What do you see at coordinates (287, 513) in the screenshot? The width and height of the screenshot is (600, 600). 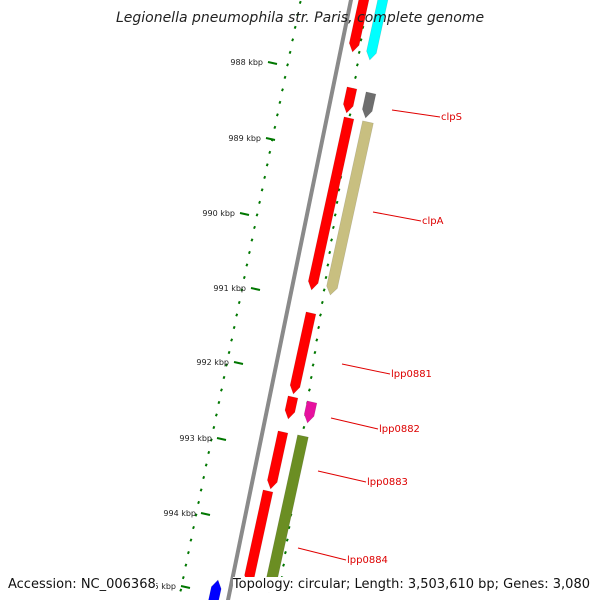 I see `cog-block-olive` at bounding box center [287, 513].